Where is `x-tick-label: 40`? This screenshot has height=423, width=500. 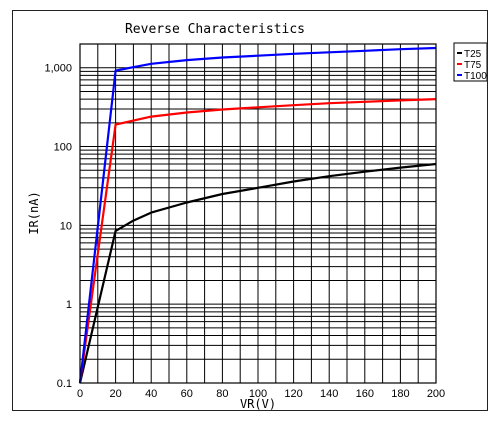 x-tick-label: 40 is located at coordinates (151, 394).